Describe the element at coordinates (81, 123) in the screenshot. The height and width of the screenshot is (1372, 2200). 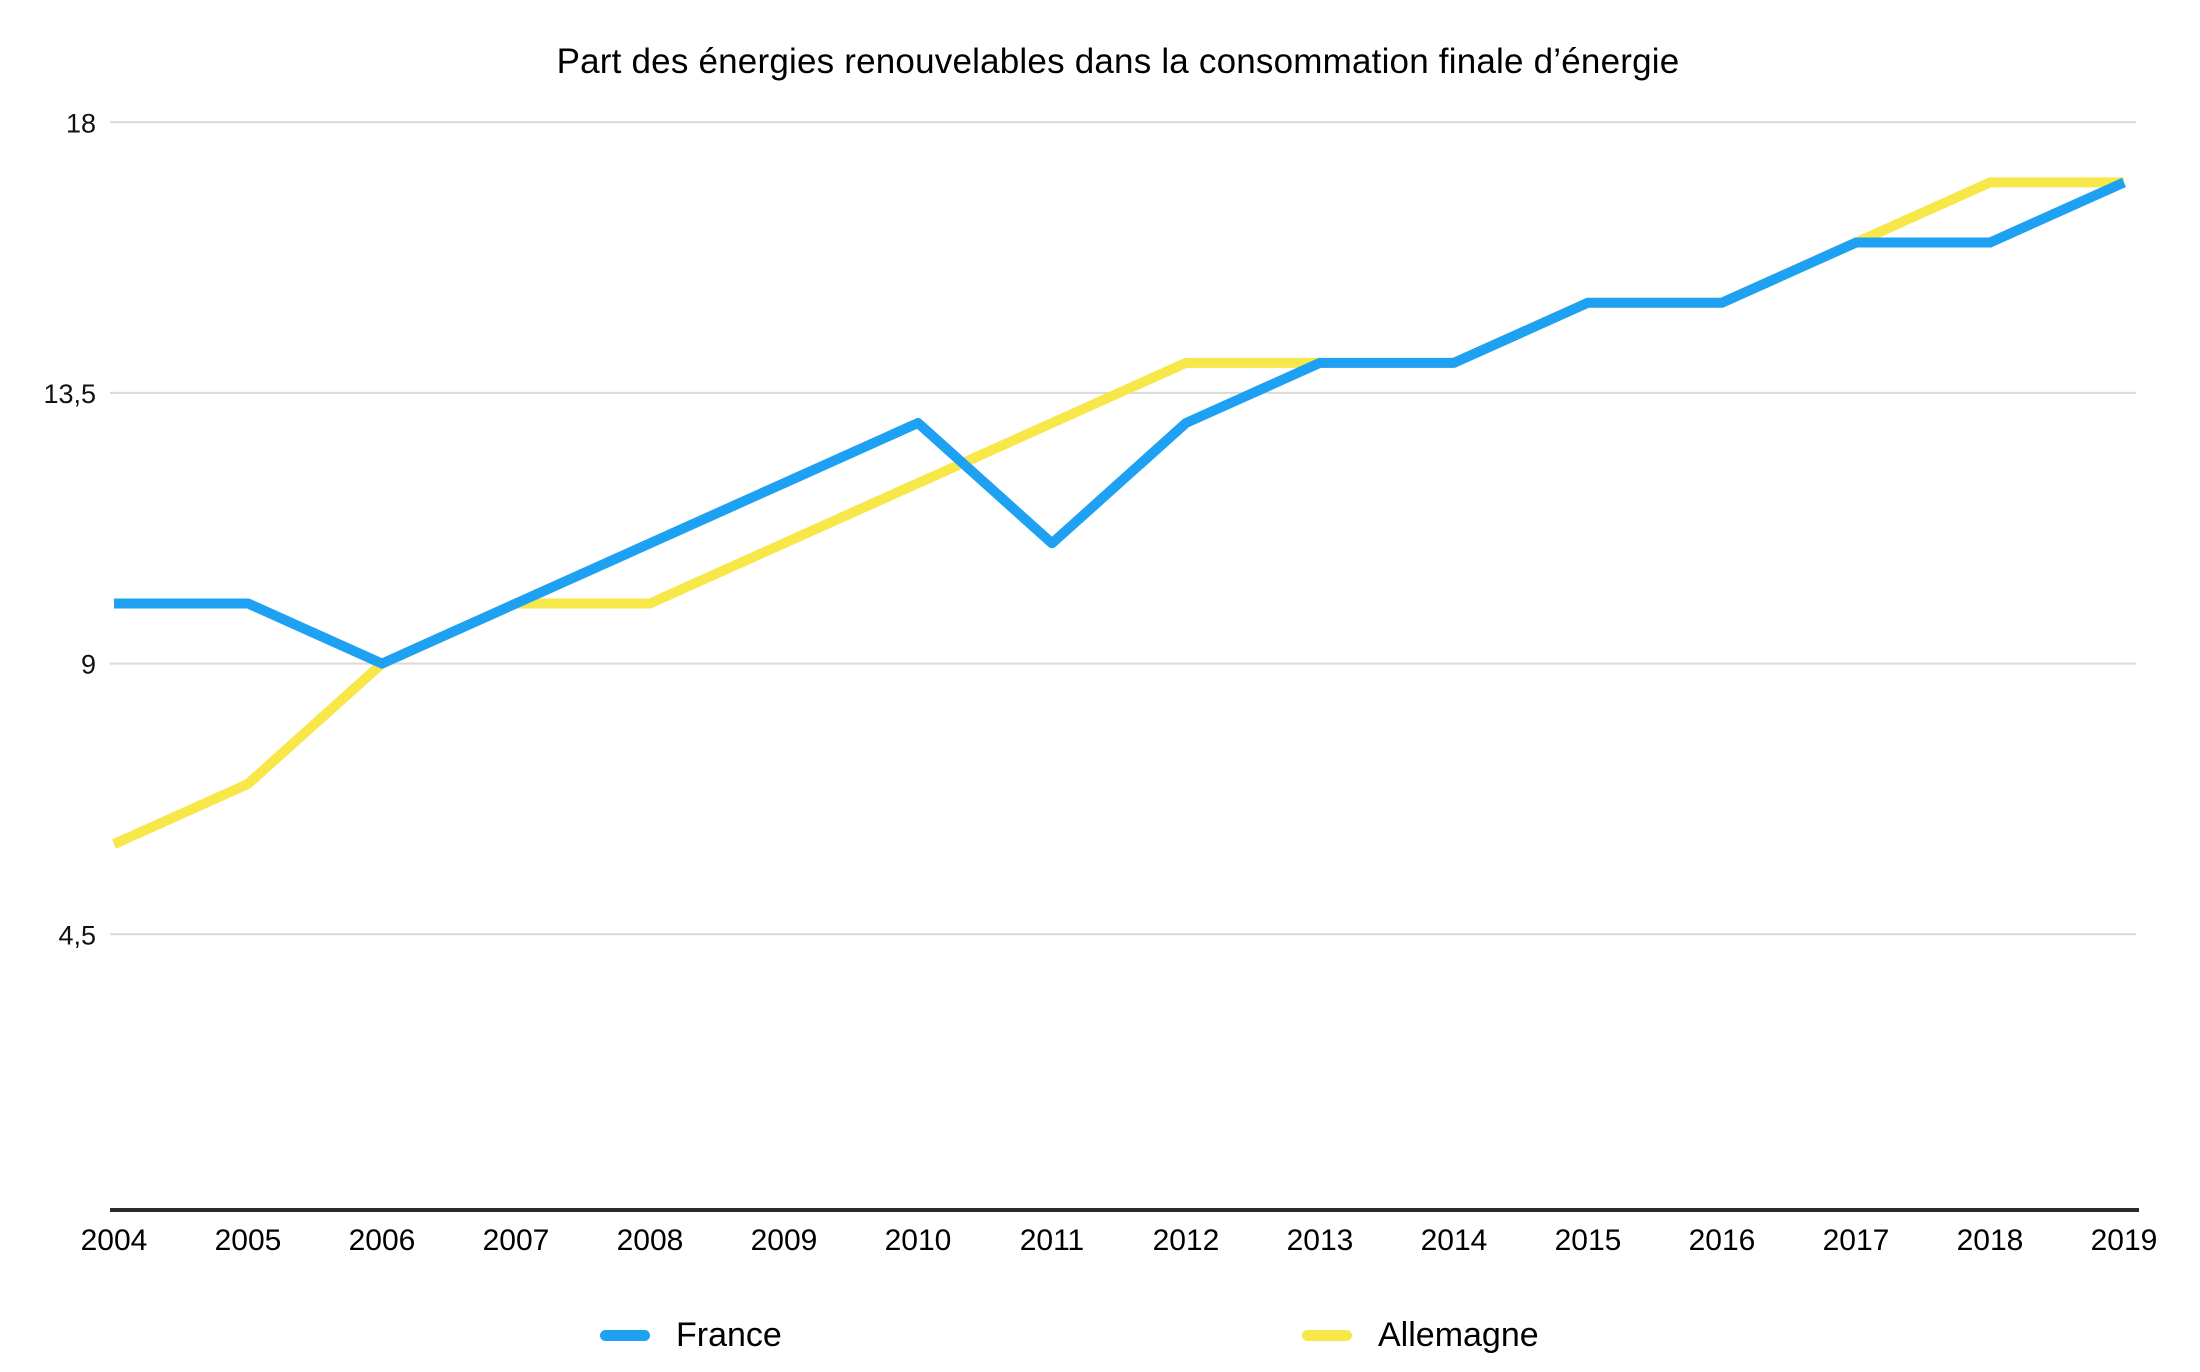
I see `y-axis-tick-label: 18` at that location.